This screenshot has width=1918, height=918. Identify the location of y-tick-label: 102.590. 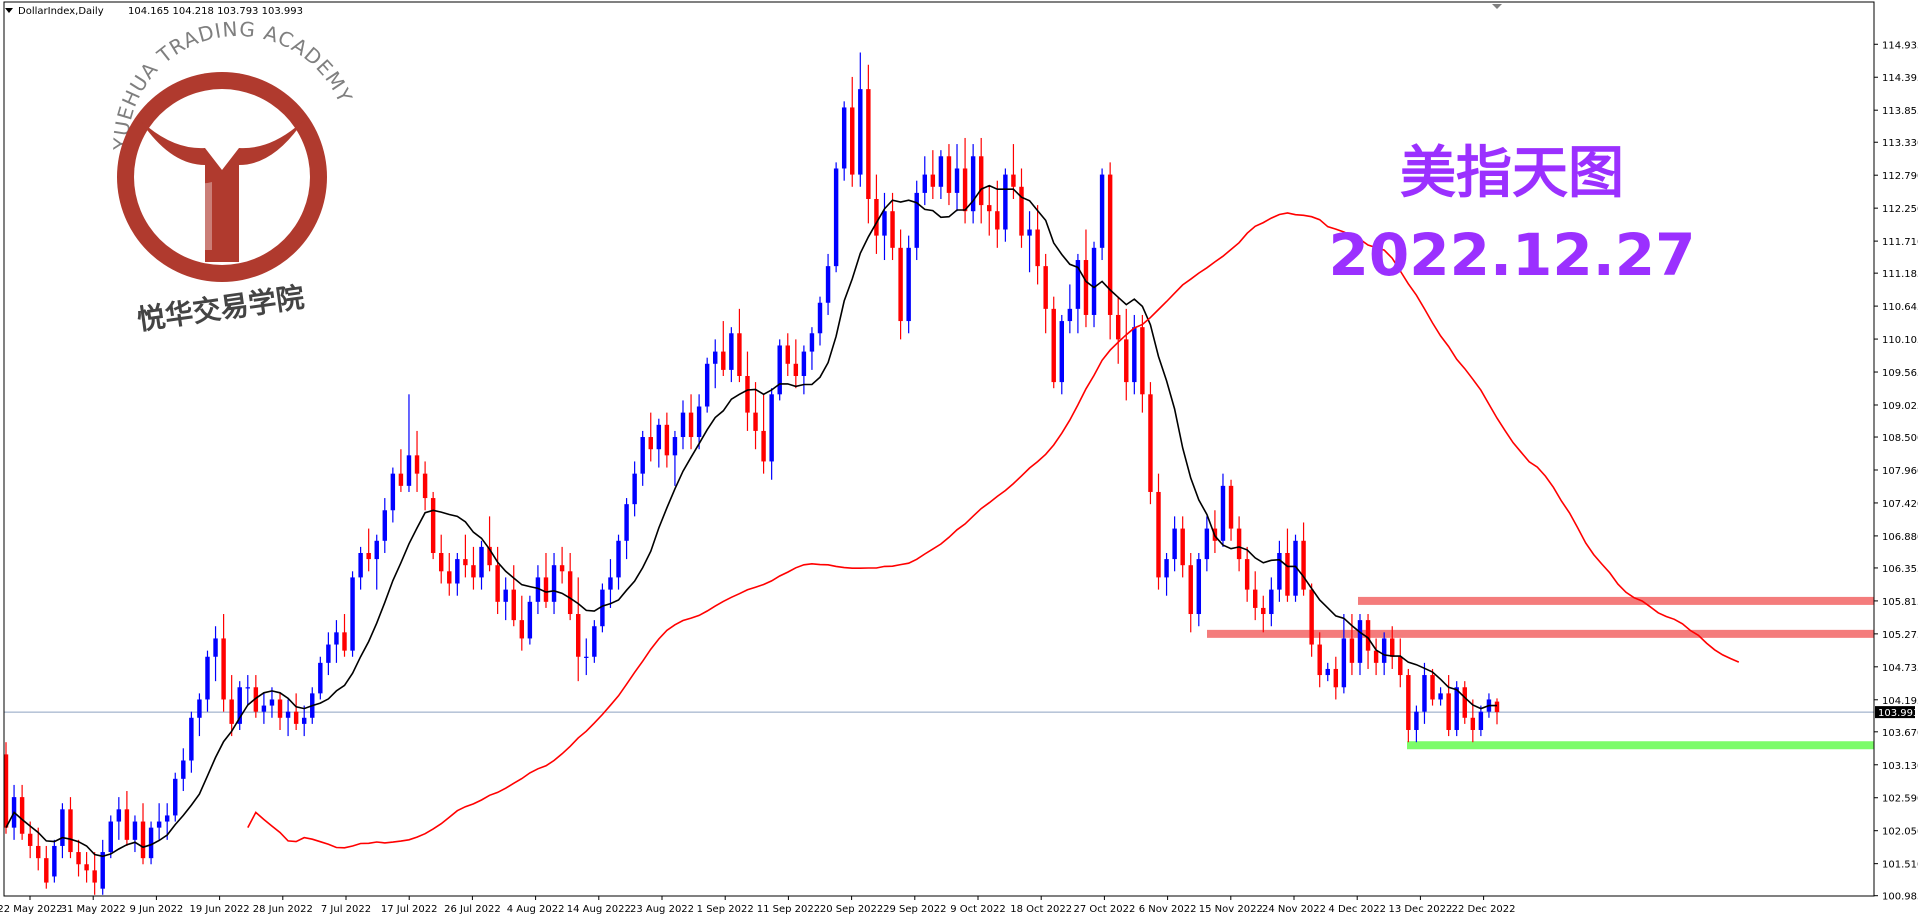
(1900, 799).